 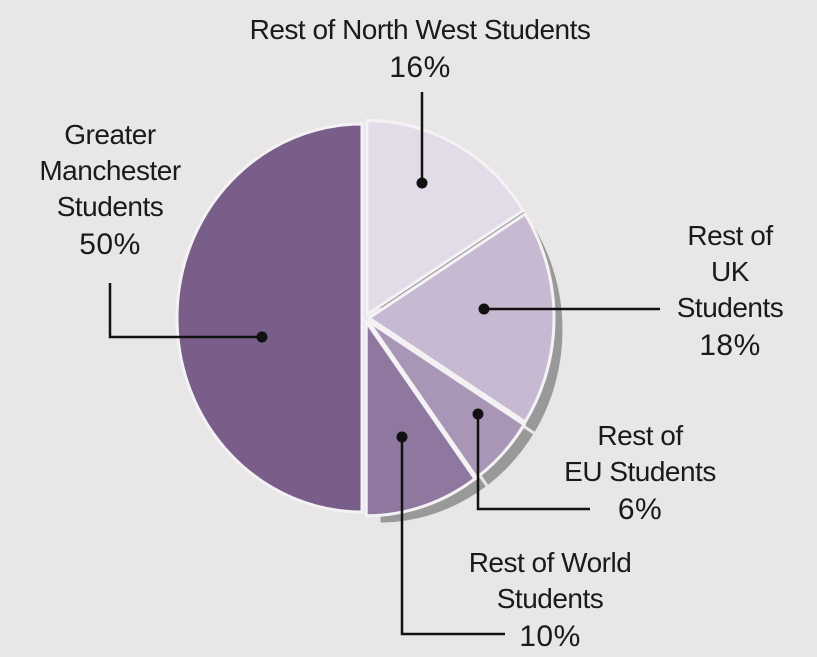 I want to click on slice-label: Rest of EU Students 6%, so click(x=640, y=474).